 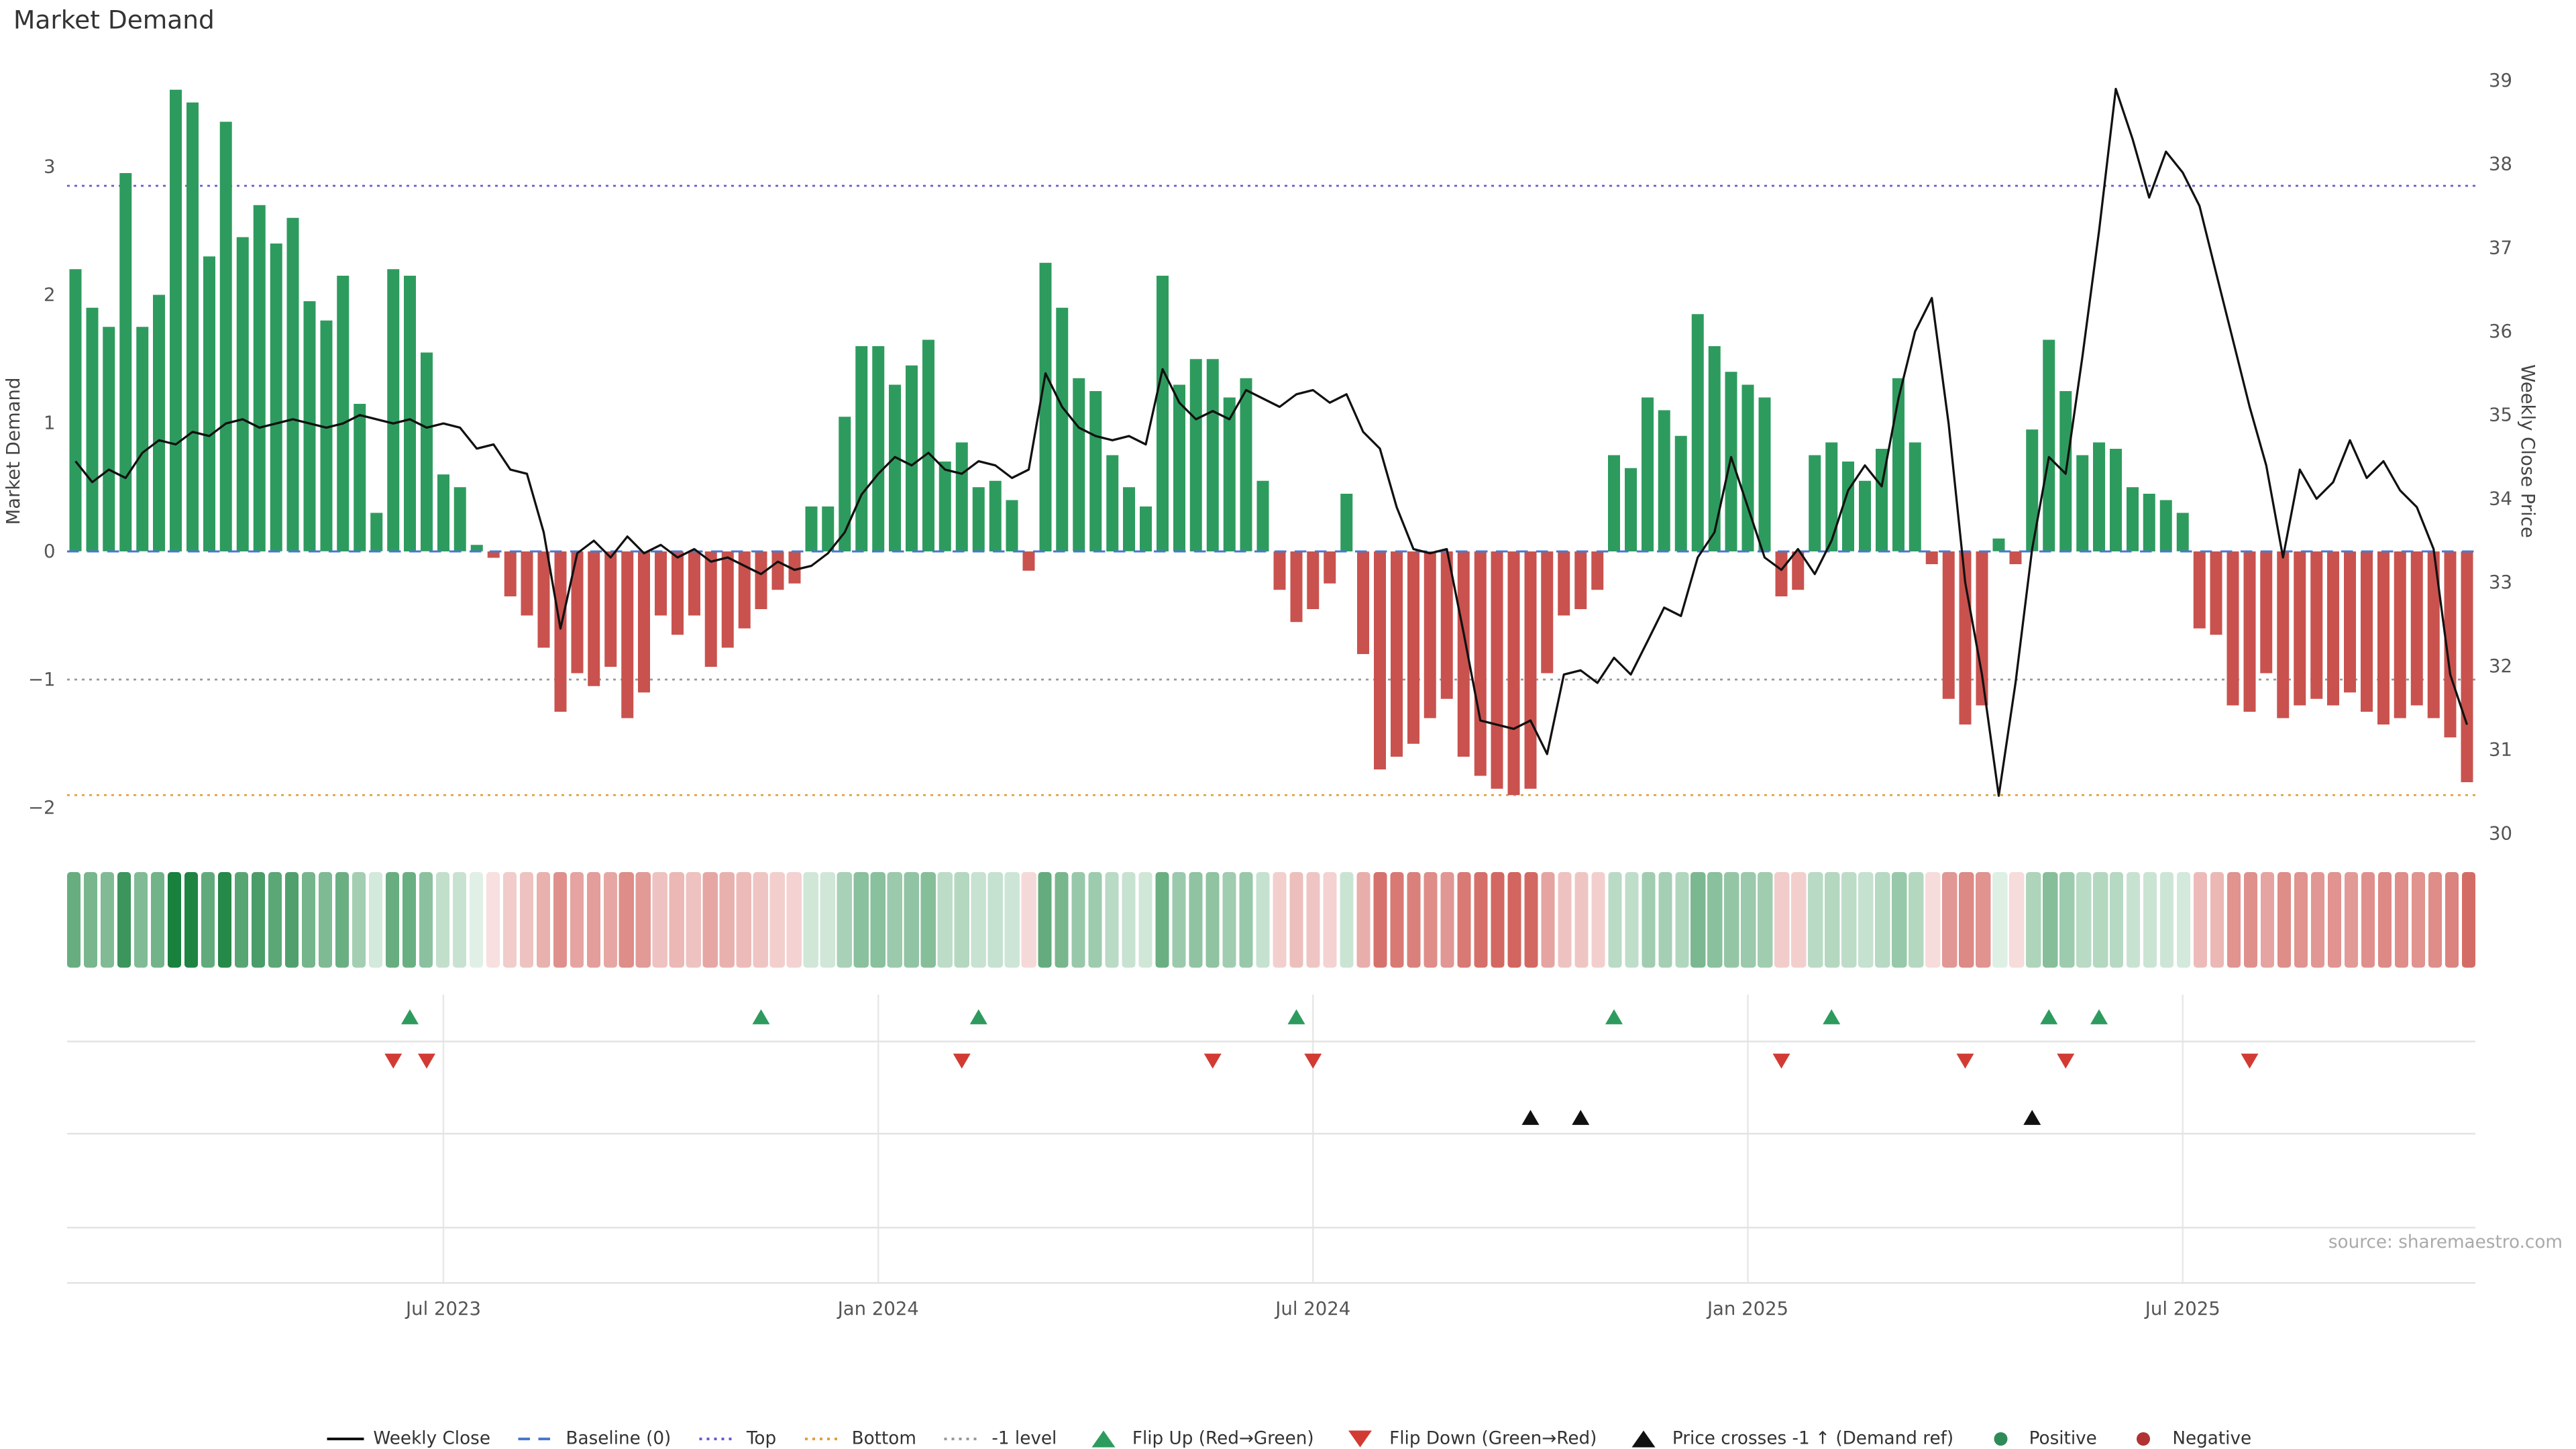 What do you see at coordinates (2500, 80) in the screenshot?
I see `right-axis-tick: 39` at bounding box center [2500, 80].